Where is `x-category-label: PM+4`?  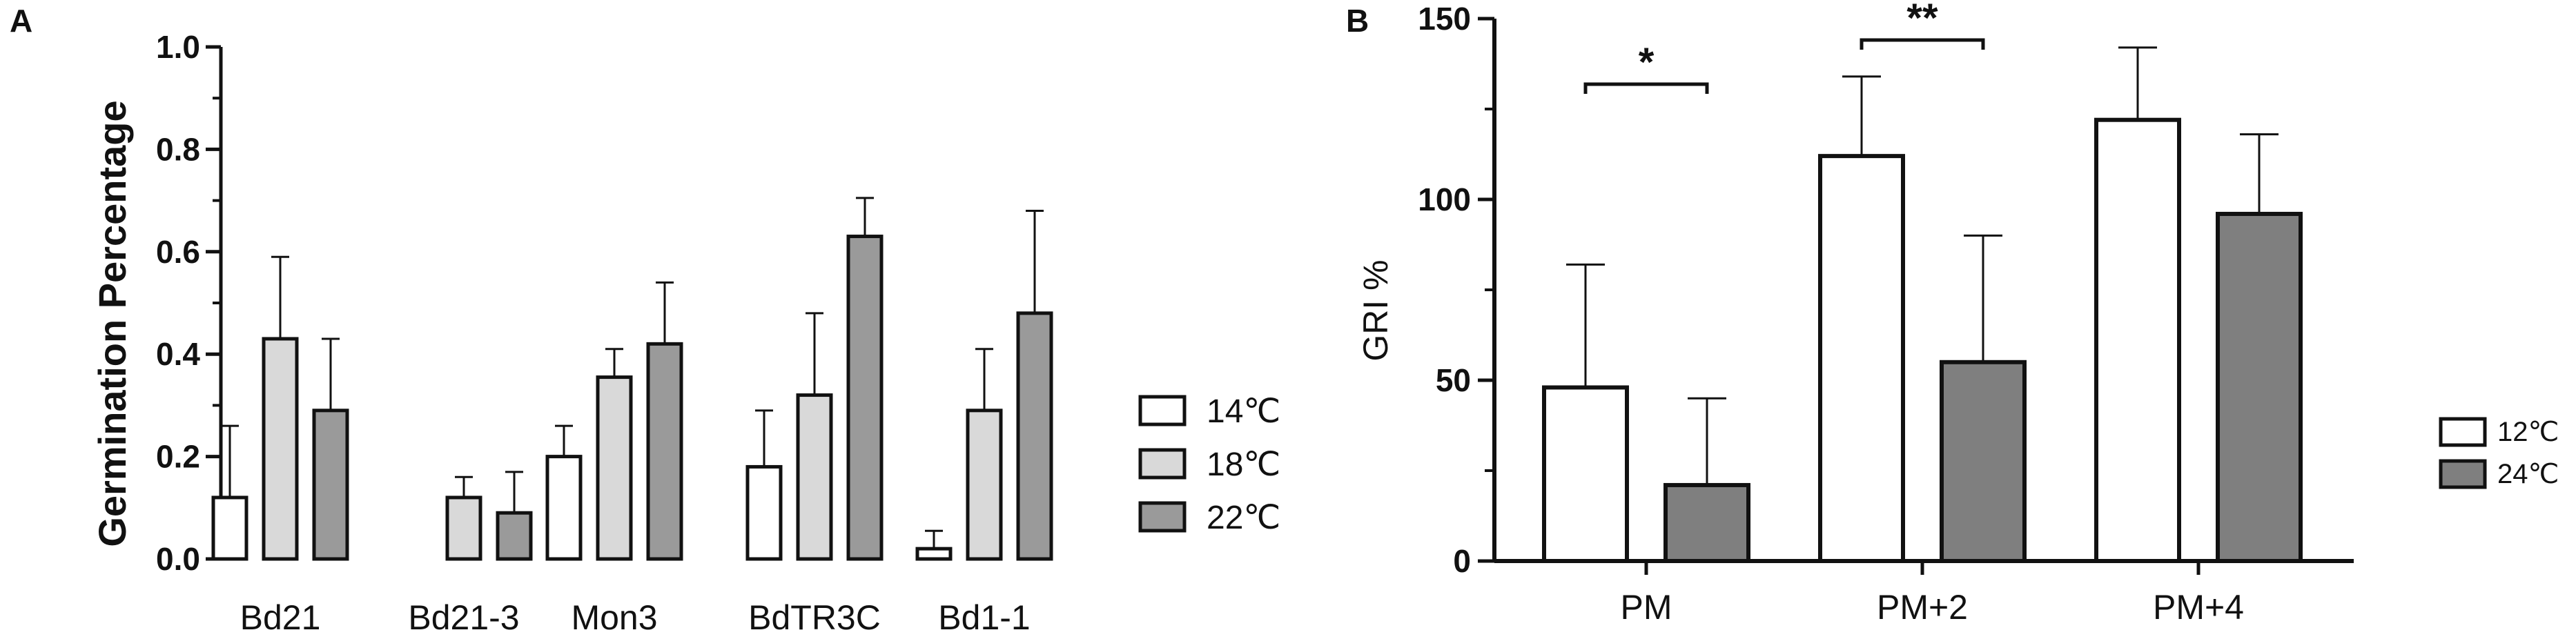 x-category-label: PM+4 is located at coordinates (2198, 607).